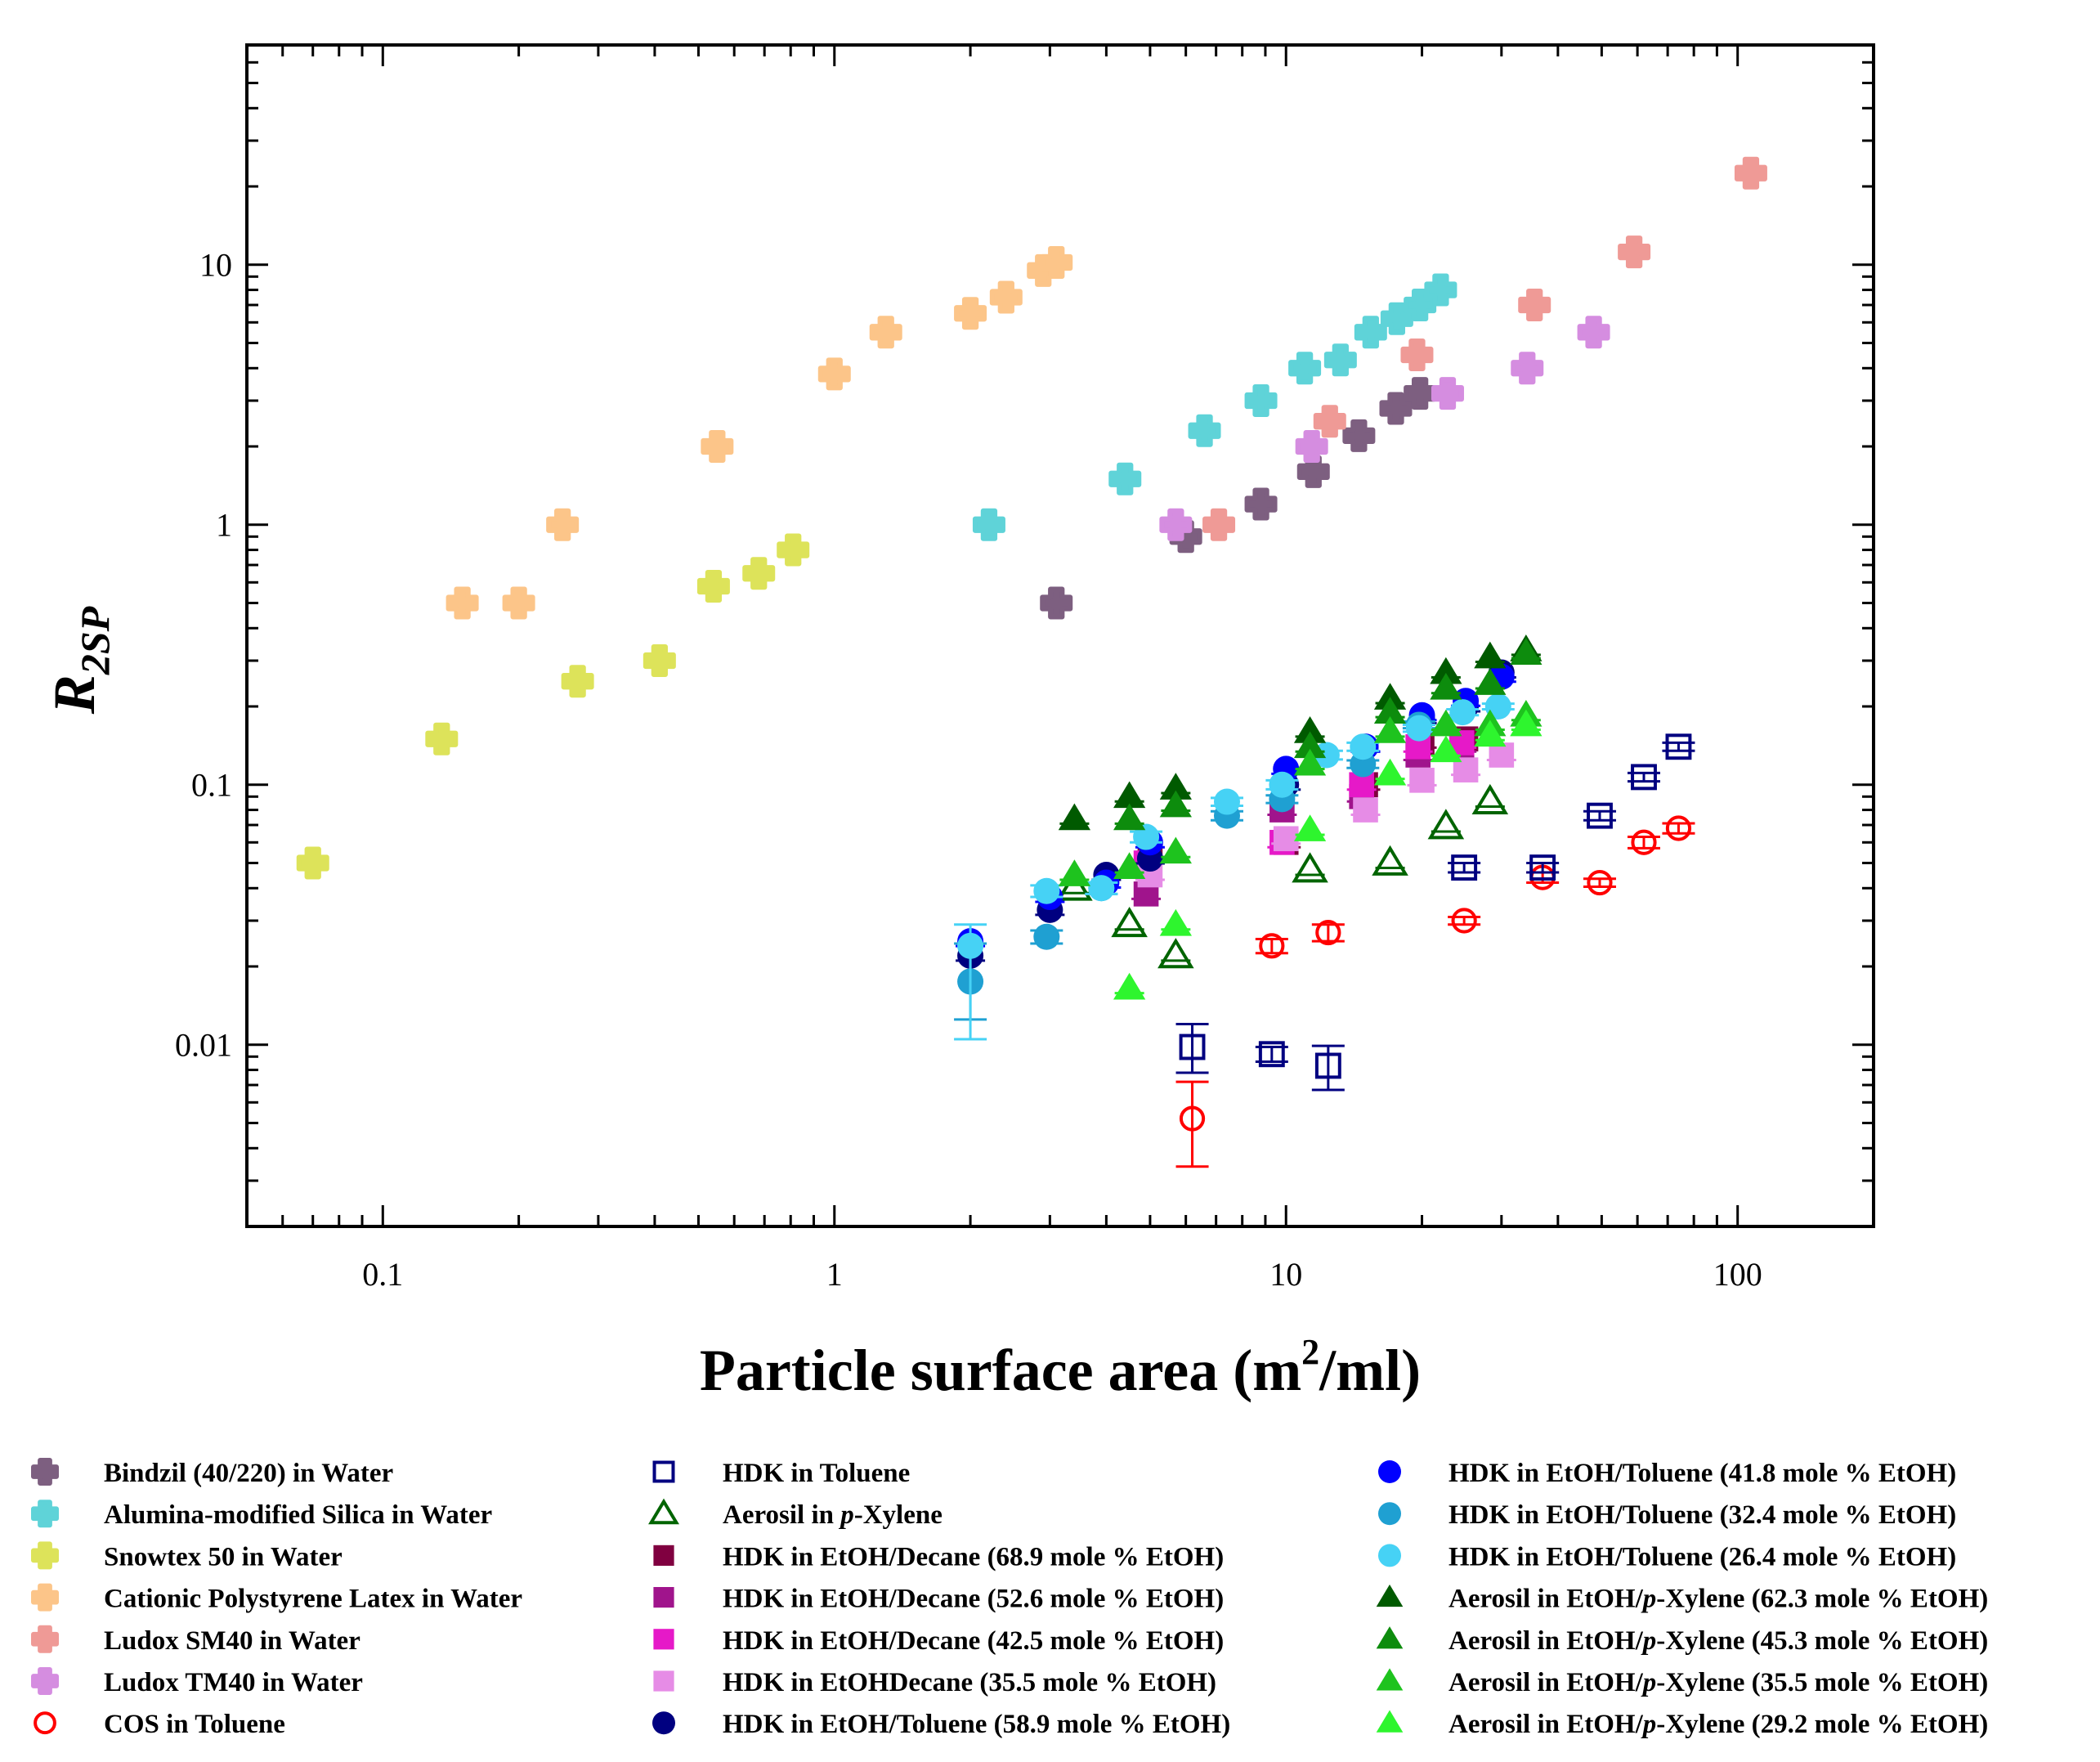  Describe the element at coordinates (248, 1473) in the screenshot. I see `legend-label: Bindzil (40/220) in Water` at that location.